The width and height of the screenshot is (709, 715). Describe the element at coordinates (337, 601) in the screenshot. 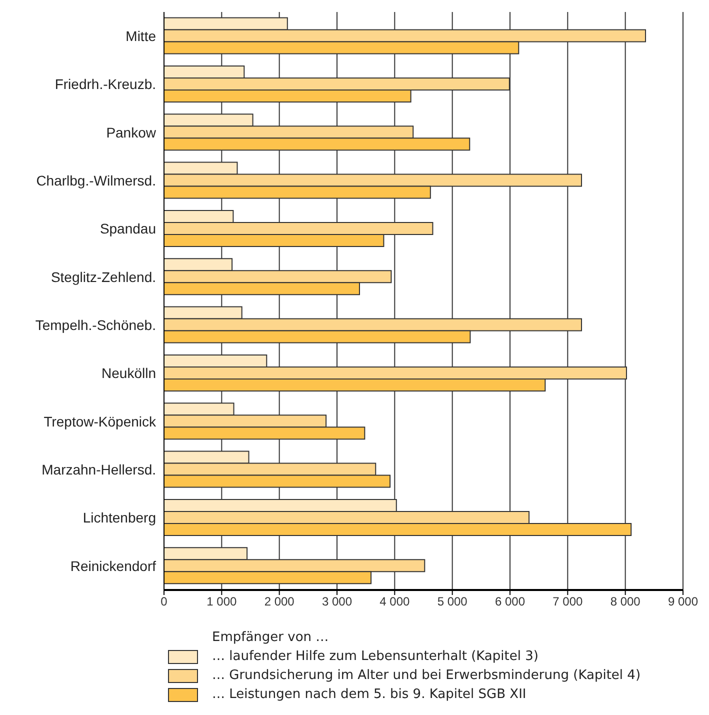

I see `x-tick-label: 3 000` at that location.